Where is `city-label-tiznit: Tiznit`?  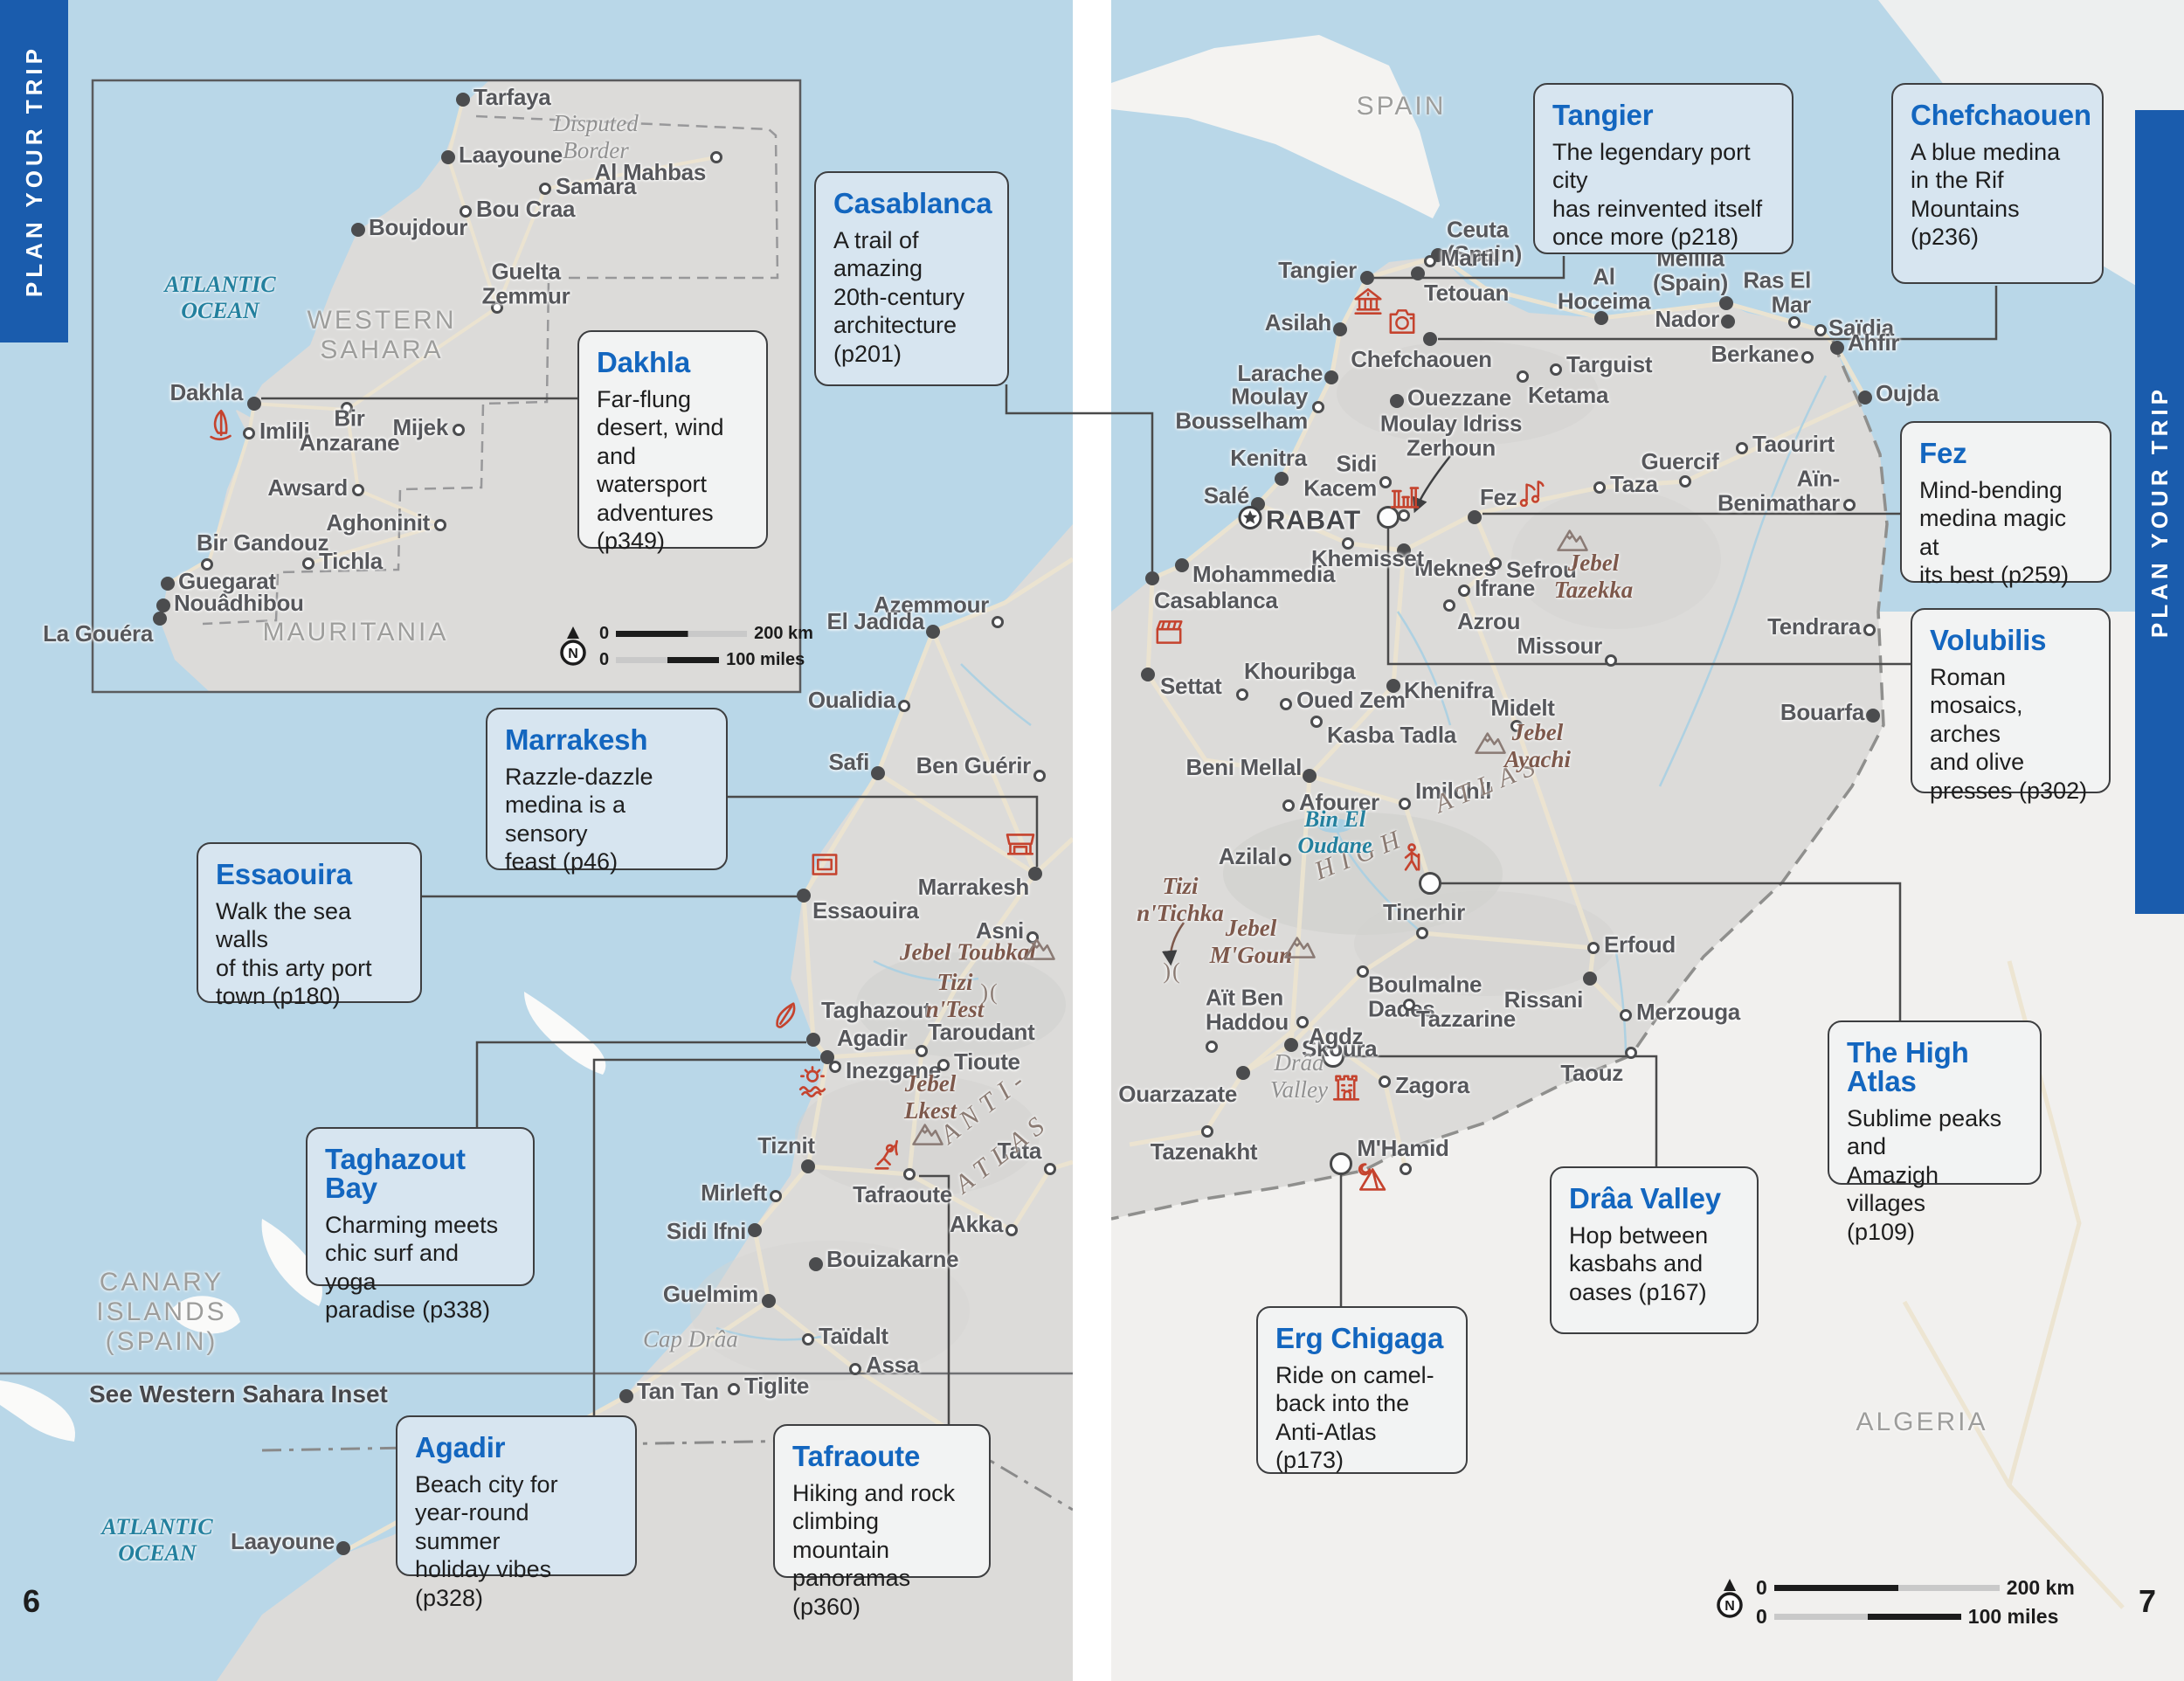 city-label-tiznit: Tiznit is located at coordinates (786, 1145).